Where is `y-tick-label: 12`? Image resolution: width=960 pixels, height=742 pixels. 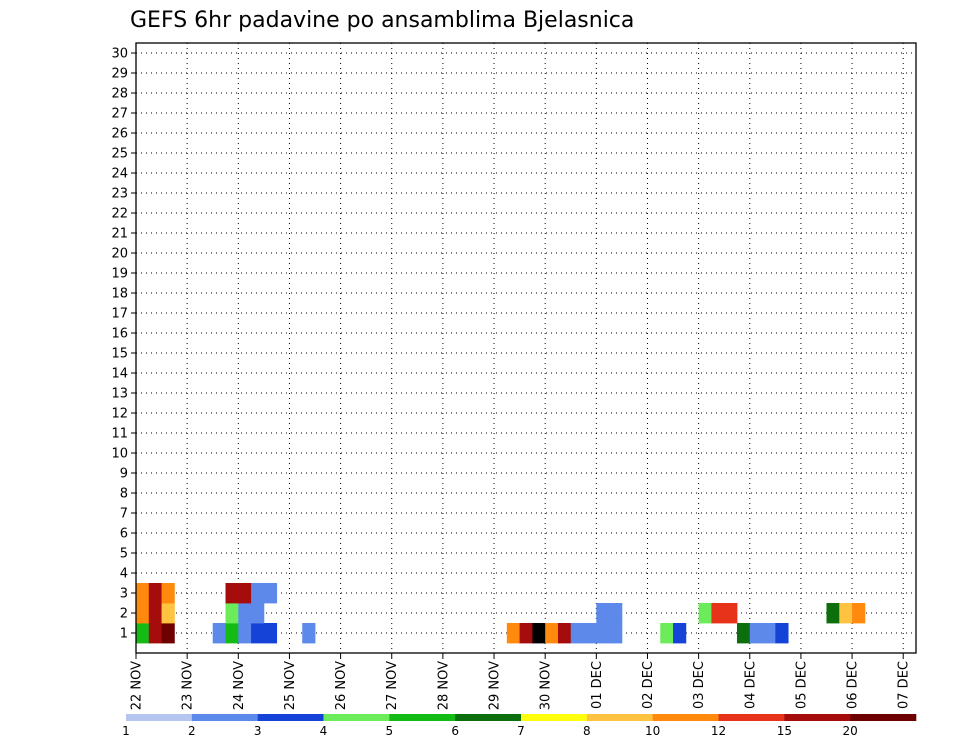 y-tick-label: 12 is located at coordinates (119, 414).